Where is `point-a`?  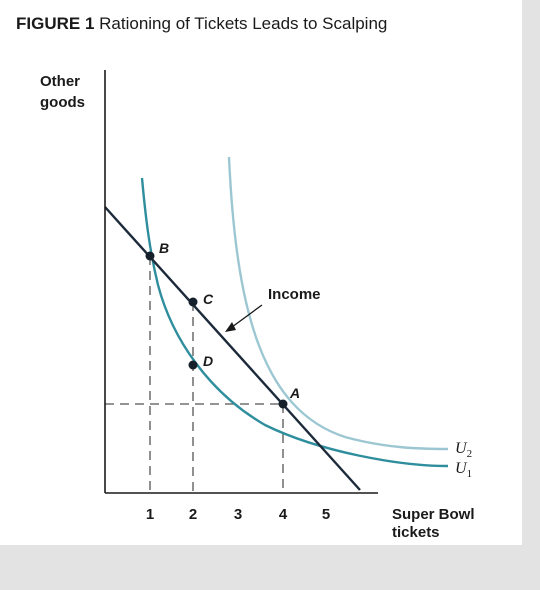
point-a is located at coordinates (283, 404).